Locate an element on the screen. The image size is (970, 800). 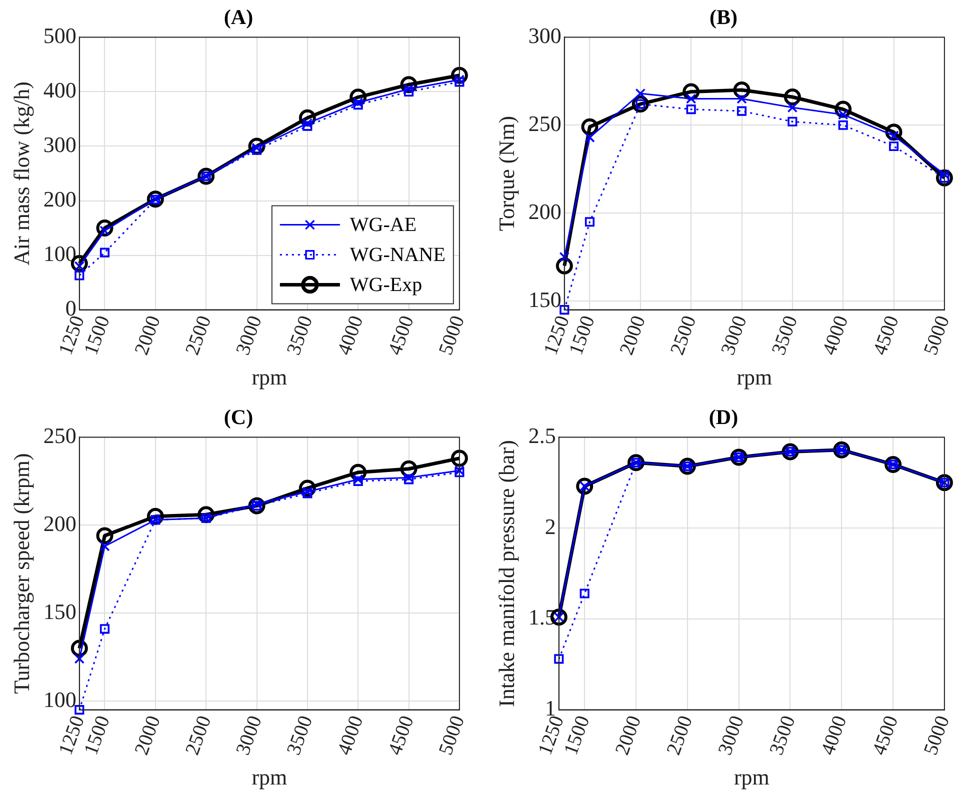
chart-title: (D) is located at coordinates (723, 417).